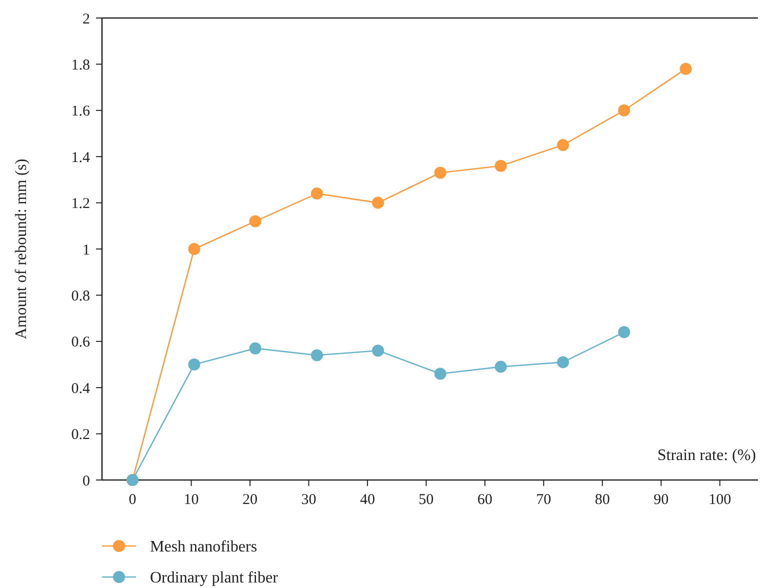 The width and height of the screenshot is (764, 588). Describe the element at coordinates (86, 19) in the screenshot. I see `y-tick-label: 2` at that location.